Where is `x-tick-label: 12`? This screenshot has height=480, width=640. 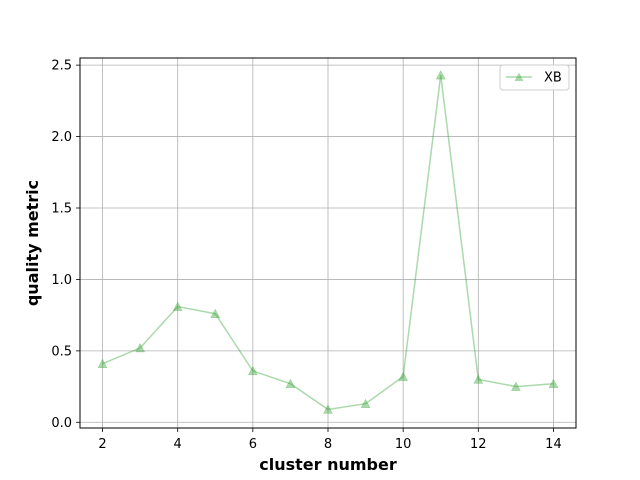
x-tick-label: 12 is located at coordinates (478, 444).